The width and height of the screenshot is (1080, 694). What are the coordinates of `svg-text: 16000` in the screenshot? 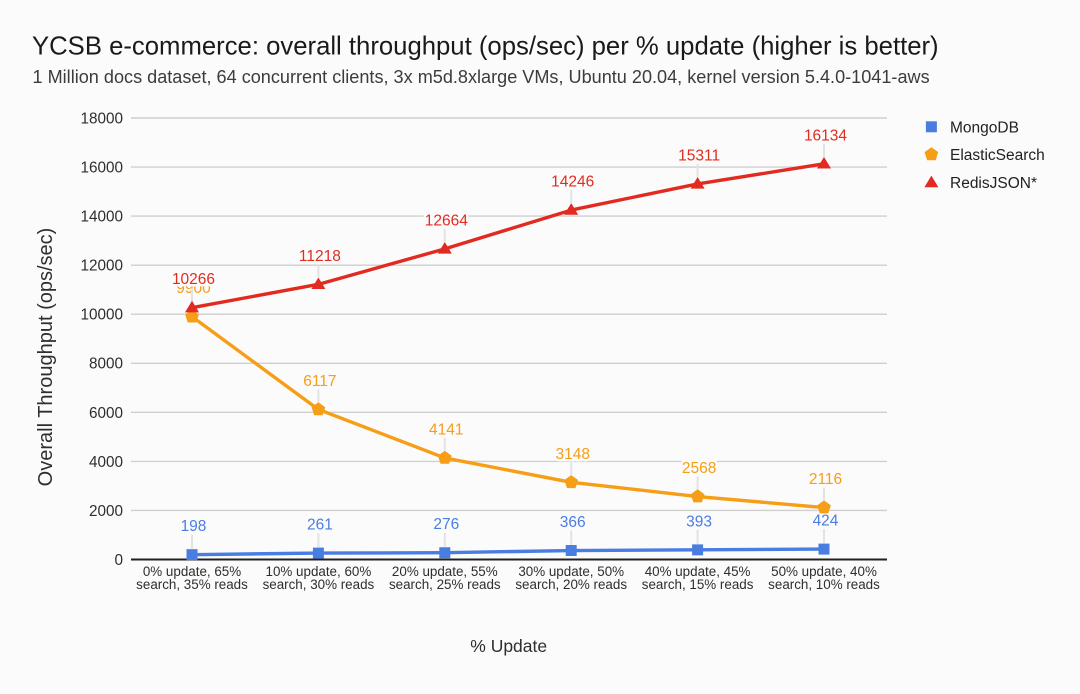 It's located at (101, 167).